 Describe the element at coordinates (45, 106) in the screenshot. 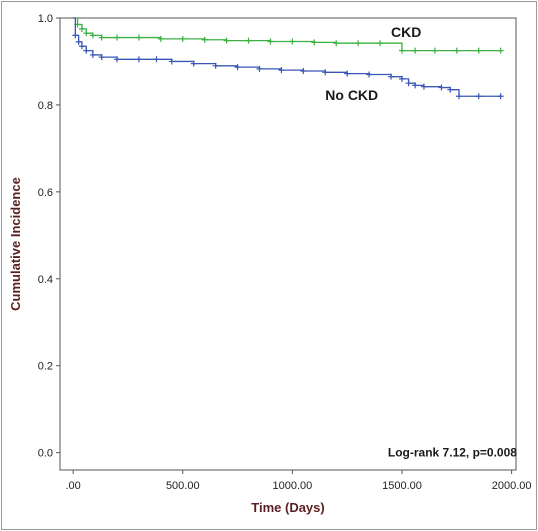

I see `y-tick-label: 0.8` at that location.